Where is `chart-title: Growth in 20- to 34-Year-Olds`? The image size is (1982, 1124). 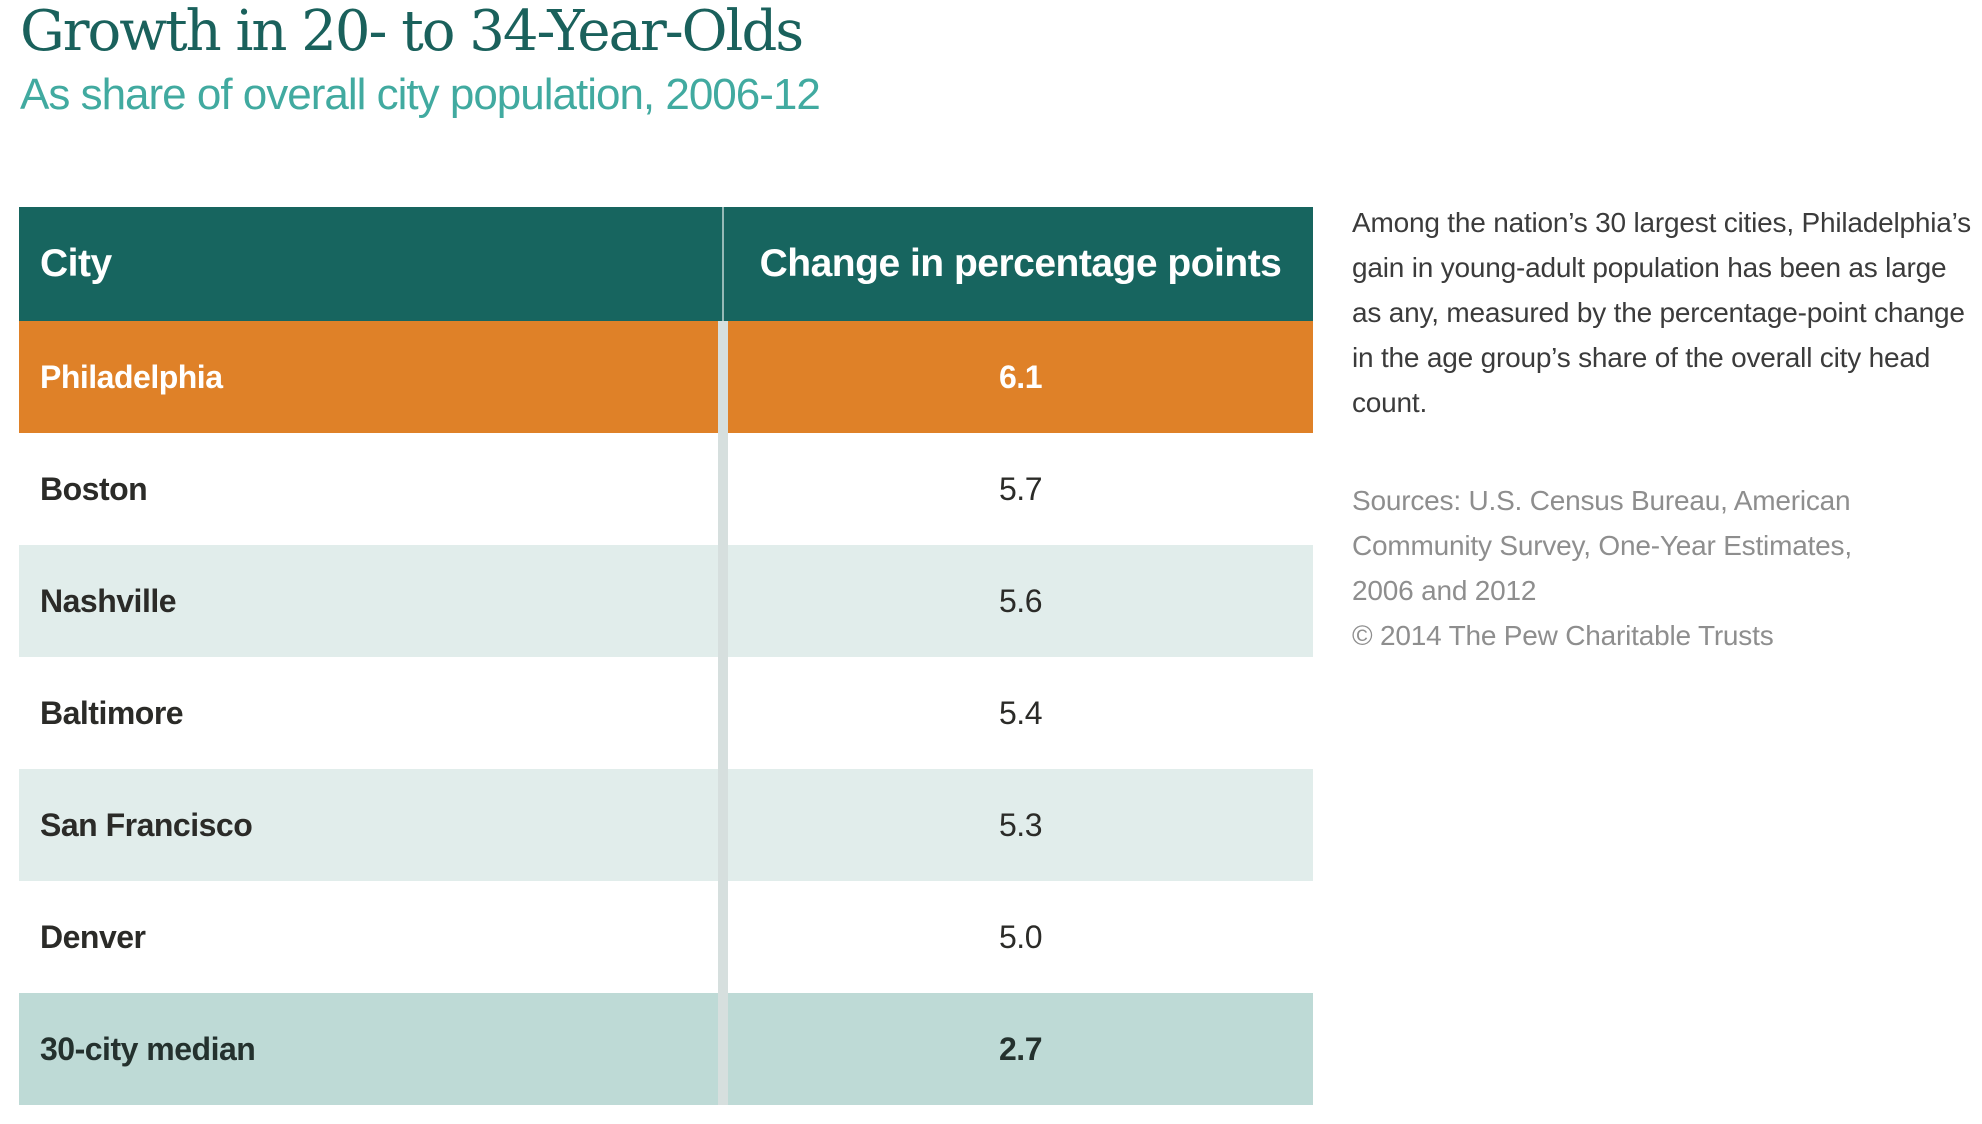
chart-title: Growth in 20- to 34-Year-Olds is located at coordinates (412, 32).